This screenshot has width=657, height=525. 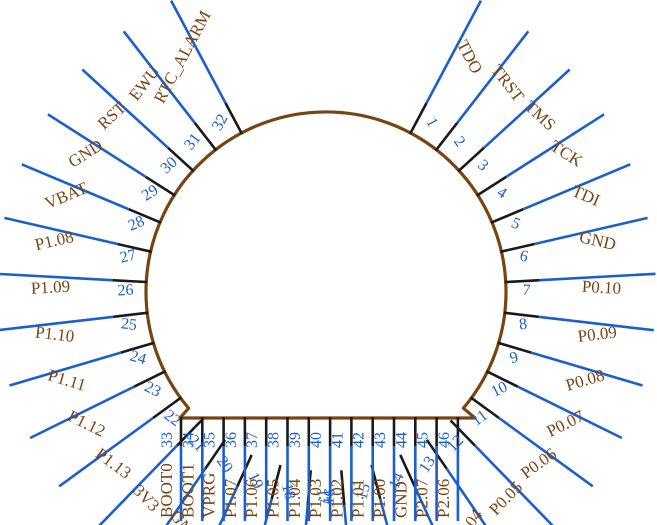 I want to click on pin-number-8: 8, so click(x=523, y=325).